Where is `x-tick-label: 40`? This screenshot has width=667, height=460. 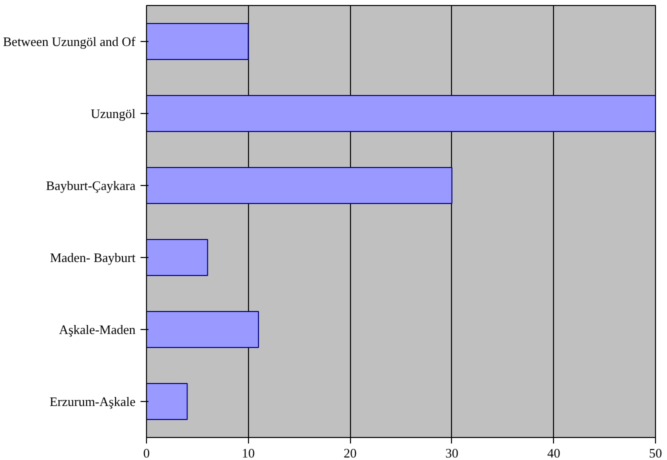
x-tick-label: 40 is located at coordinates (553, 453).